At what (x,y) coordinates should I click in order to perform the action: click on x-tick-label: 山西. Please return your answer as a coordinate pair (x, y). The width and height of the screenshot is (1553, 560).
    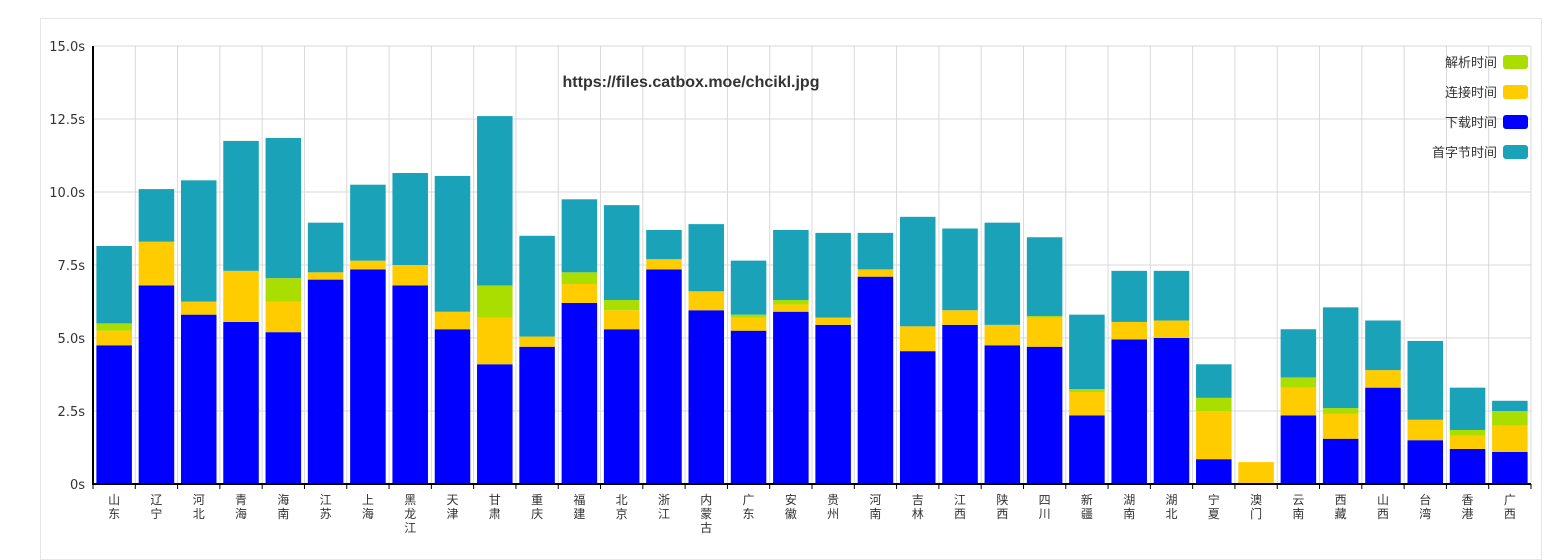
    Looking at the image, I should click on (1383, 507).